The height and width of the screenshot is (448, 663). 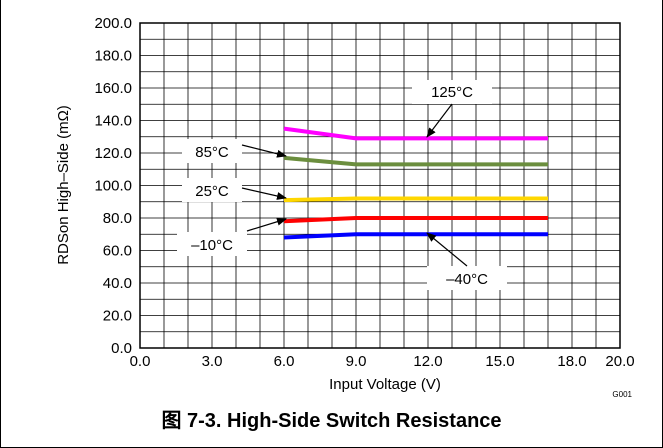 I want to click on arrow-minus10c, so click(x=266, y=224).